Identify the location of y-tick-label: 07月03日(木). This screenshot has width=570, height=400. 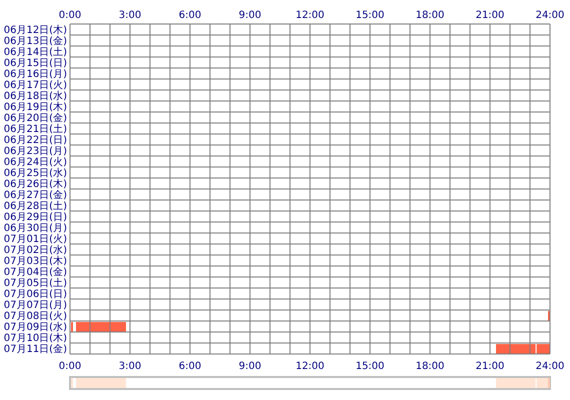
(36, 261).